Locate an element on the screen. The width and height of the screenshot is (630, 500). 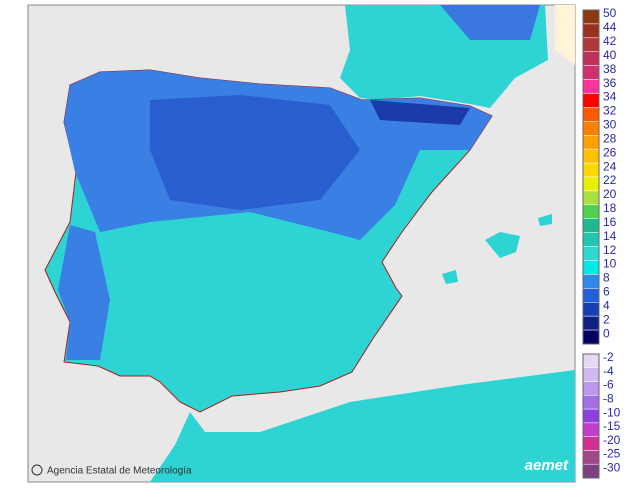
legend-label: 44 is located at coordinates (610, 27).